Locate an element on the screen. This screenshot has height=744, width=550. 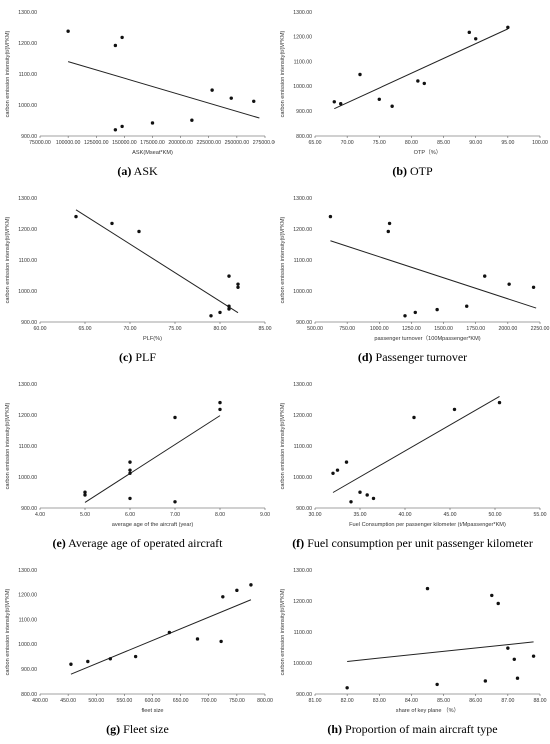
panel-letter: (c) is located at coordinates (125, 357).